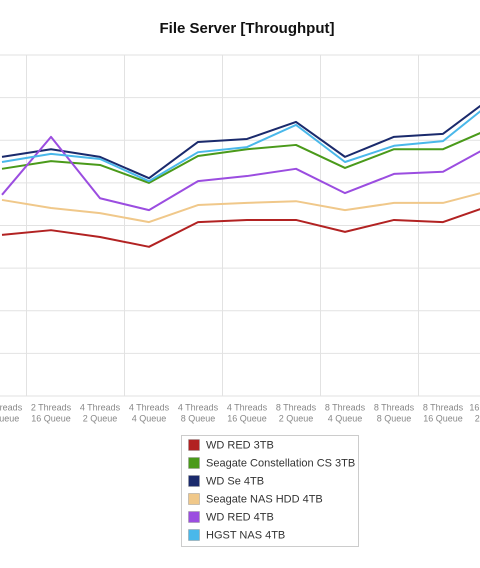  What do you see at coordinates (474, 407) in the screenshot?
I see `x-tick-label: 16 Threads` at bounding box center [474, 407].